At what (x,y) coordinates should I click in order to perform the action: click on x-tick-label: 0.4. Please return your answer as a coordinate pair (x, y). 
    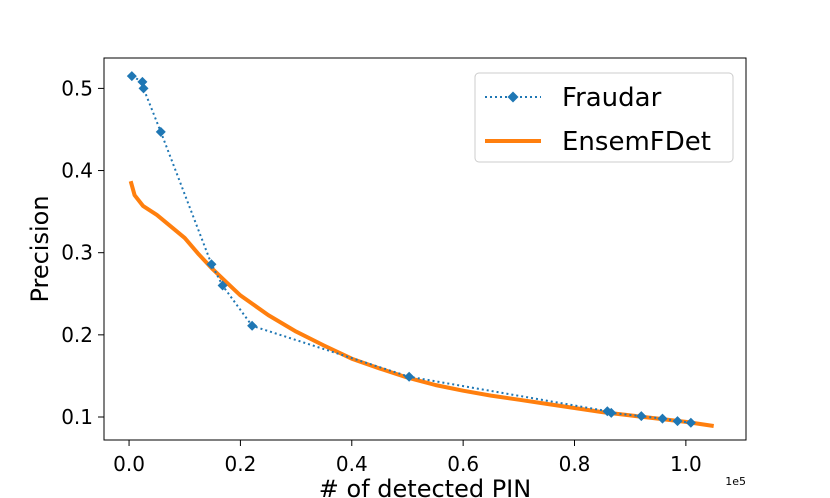
    Looking at the image, I should click on (352, 464).